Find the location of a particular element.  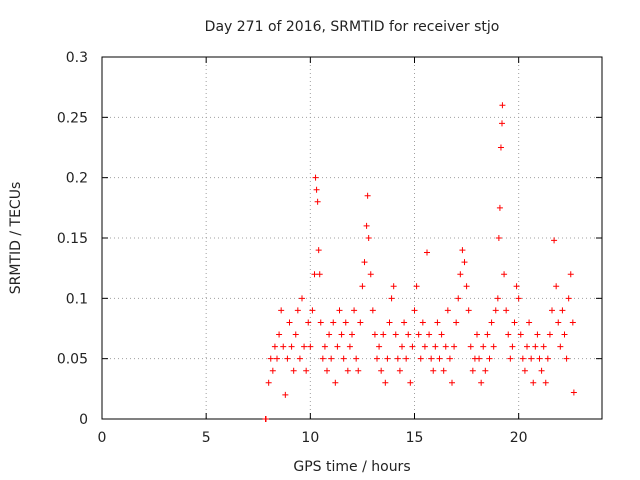

y-tick-label: 0.15 is located at coordinates (72, 239).